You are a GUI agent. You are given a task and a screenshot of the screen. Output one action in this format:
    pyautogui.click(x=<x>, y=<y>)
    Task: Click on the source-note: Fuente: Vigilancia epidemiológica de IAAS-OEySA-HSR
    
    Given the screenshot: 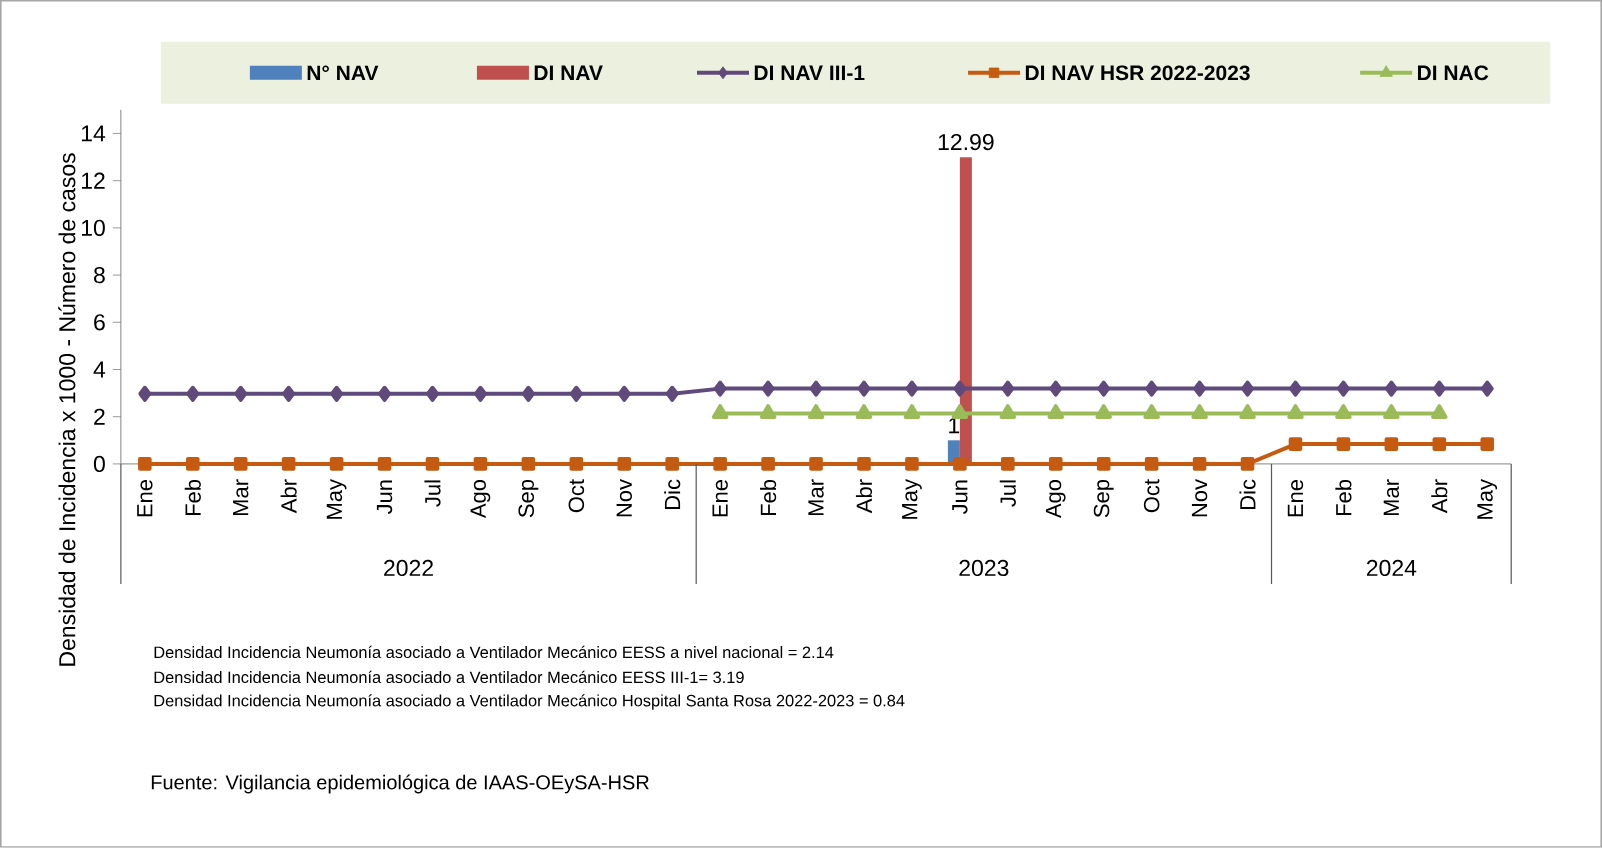 What is the action you would take?
    pyautogui.click(x=400, y=784)
    